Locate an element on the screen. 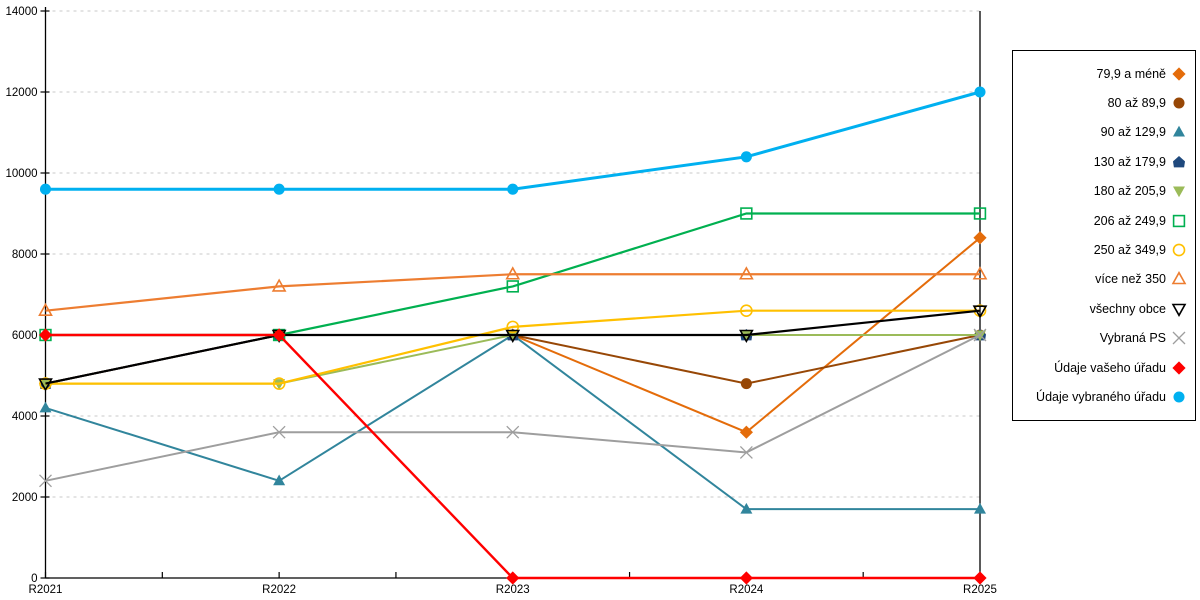 This screenshot has height=600, width=1200. legend-item: všechny obce is located at coordinates (1102, 308).